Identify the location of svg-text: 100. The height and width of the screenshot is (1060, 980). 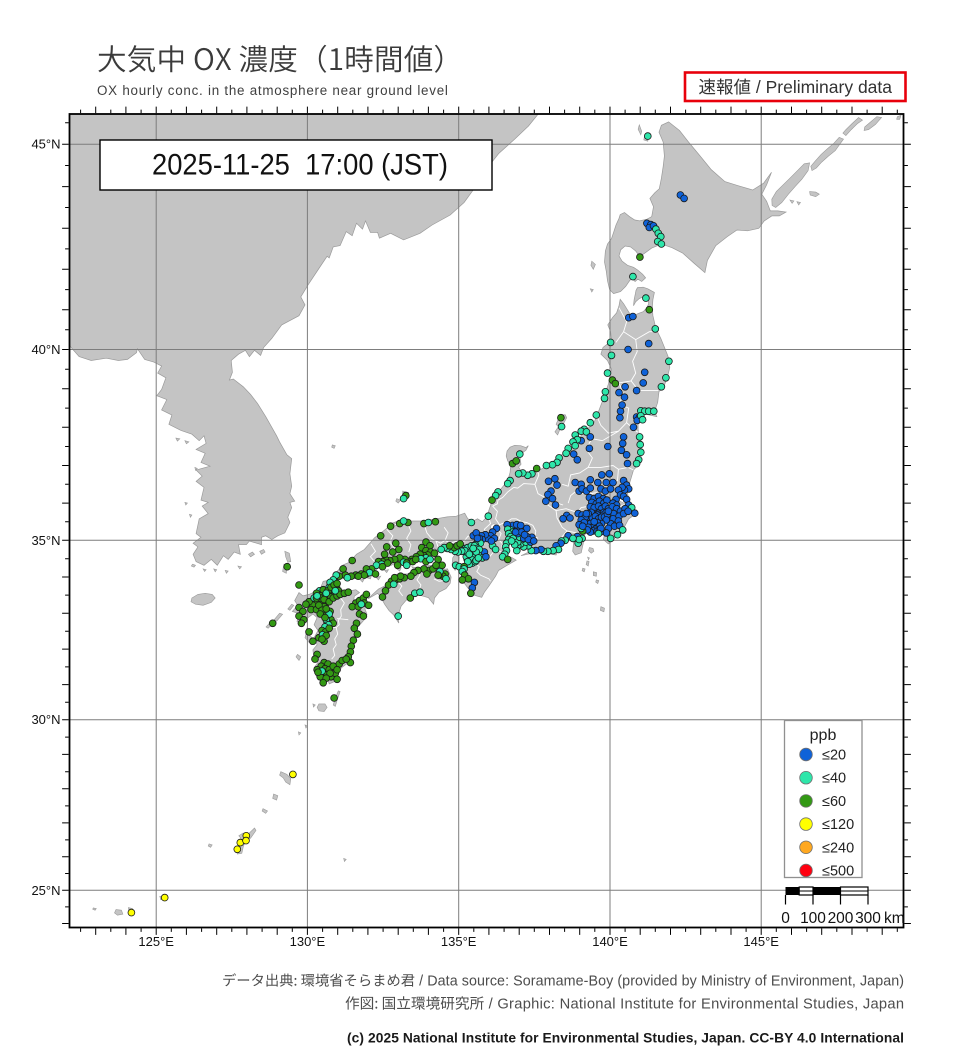
(813, 918).